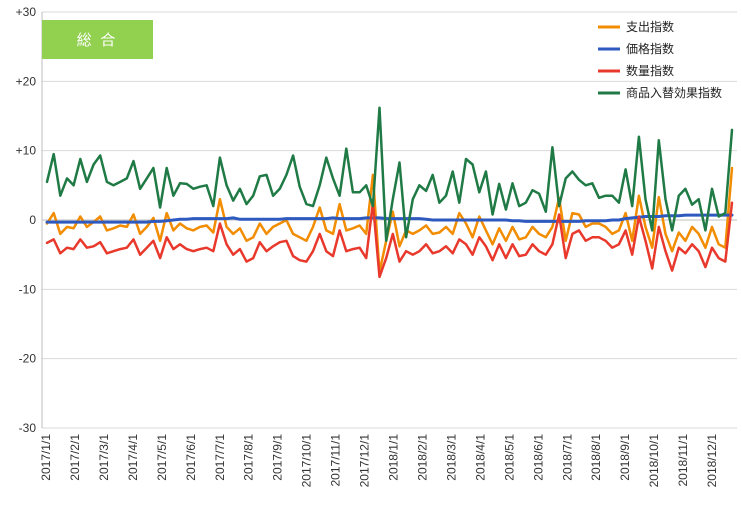 This screenshot has height=509, width=742. What do you see at coordinates (422, 457) in the screenshot?
I see `x-tick-label: 2018/2/1` at bounding box center [422, 457].